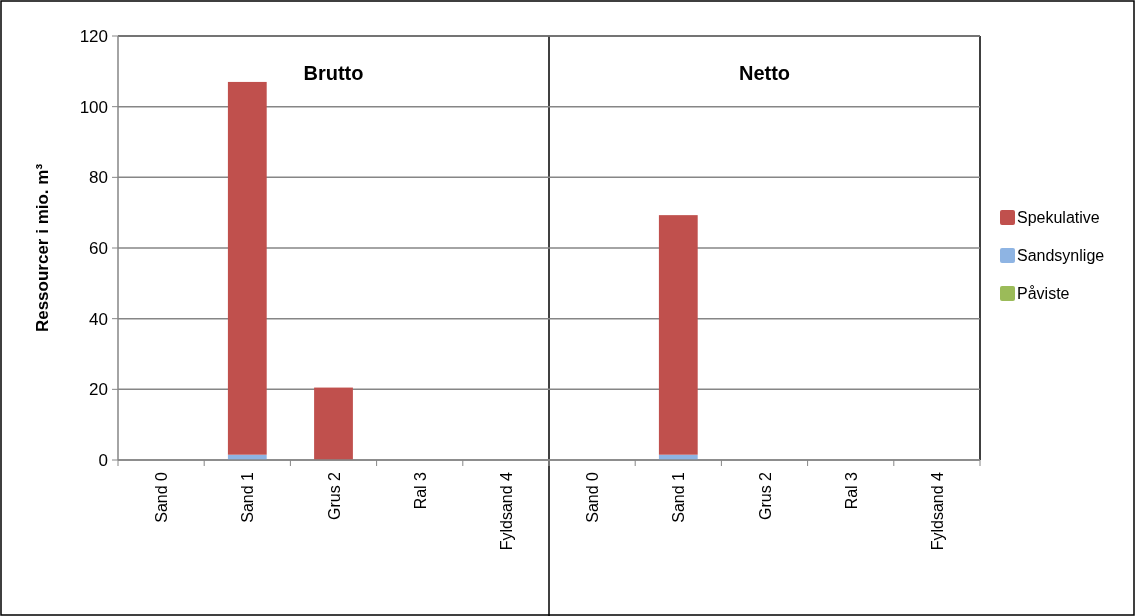 The width and height of the screenshot is (1135, 616). I want to click on legend-label: Spekulative, so click(1058, 217).